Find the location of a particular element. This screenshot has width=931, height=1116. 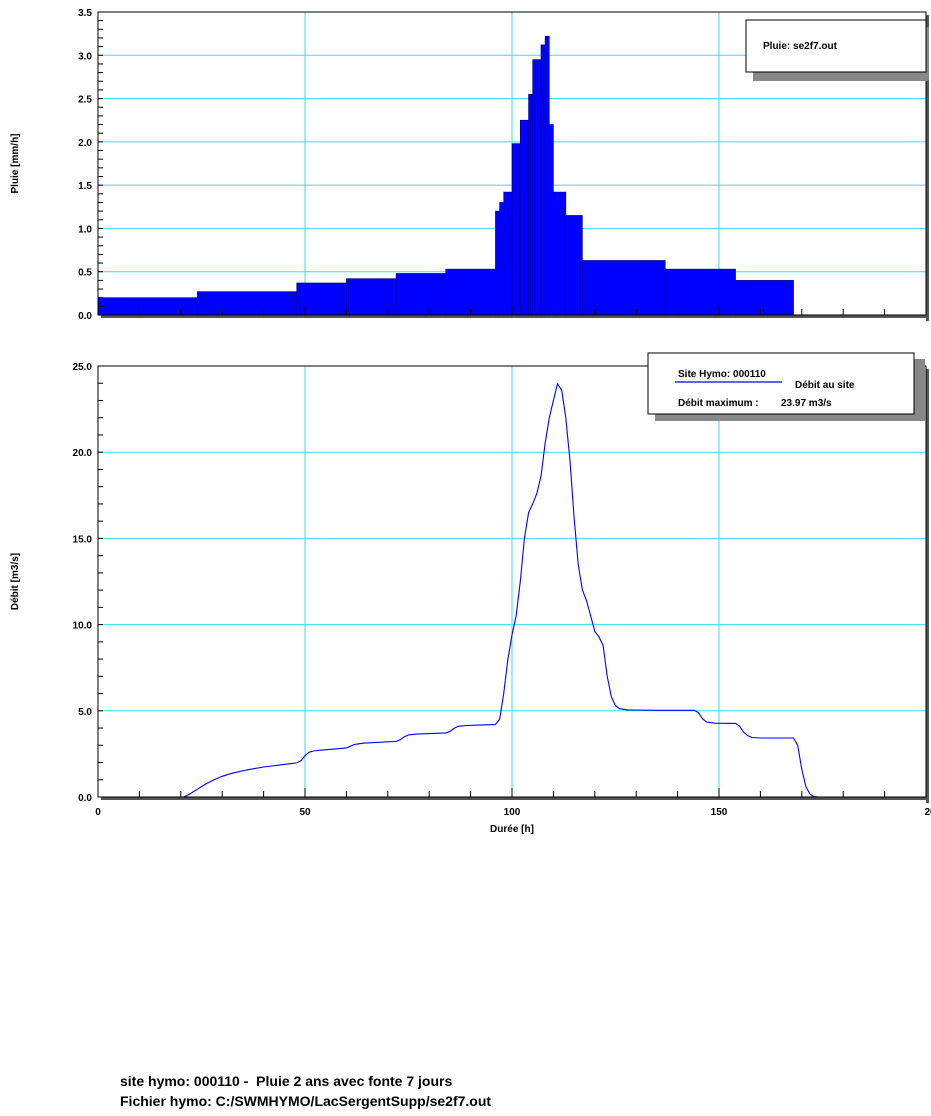

flow-x-tick-label: 100 is located at coordinates (512, 812).